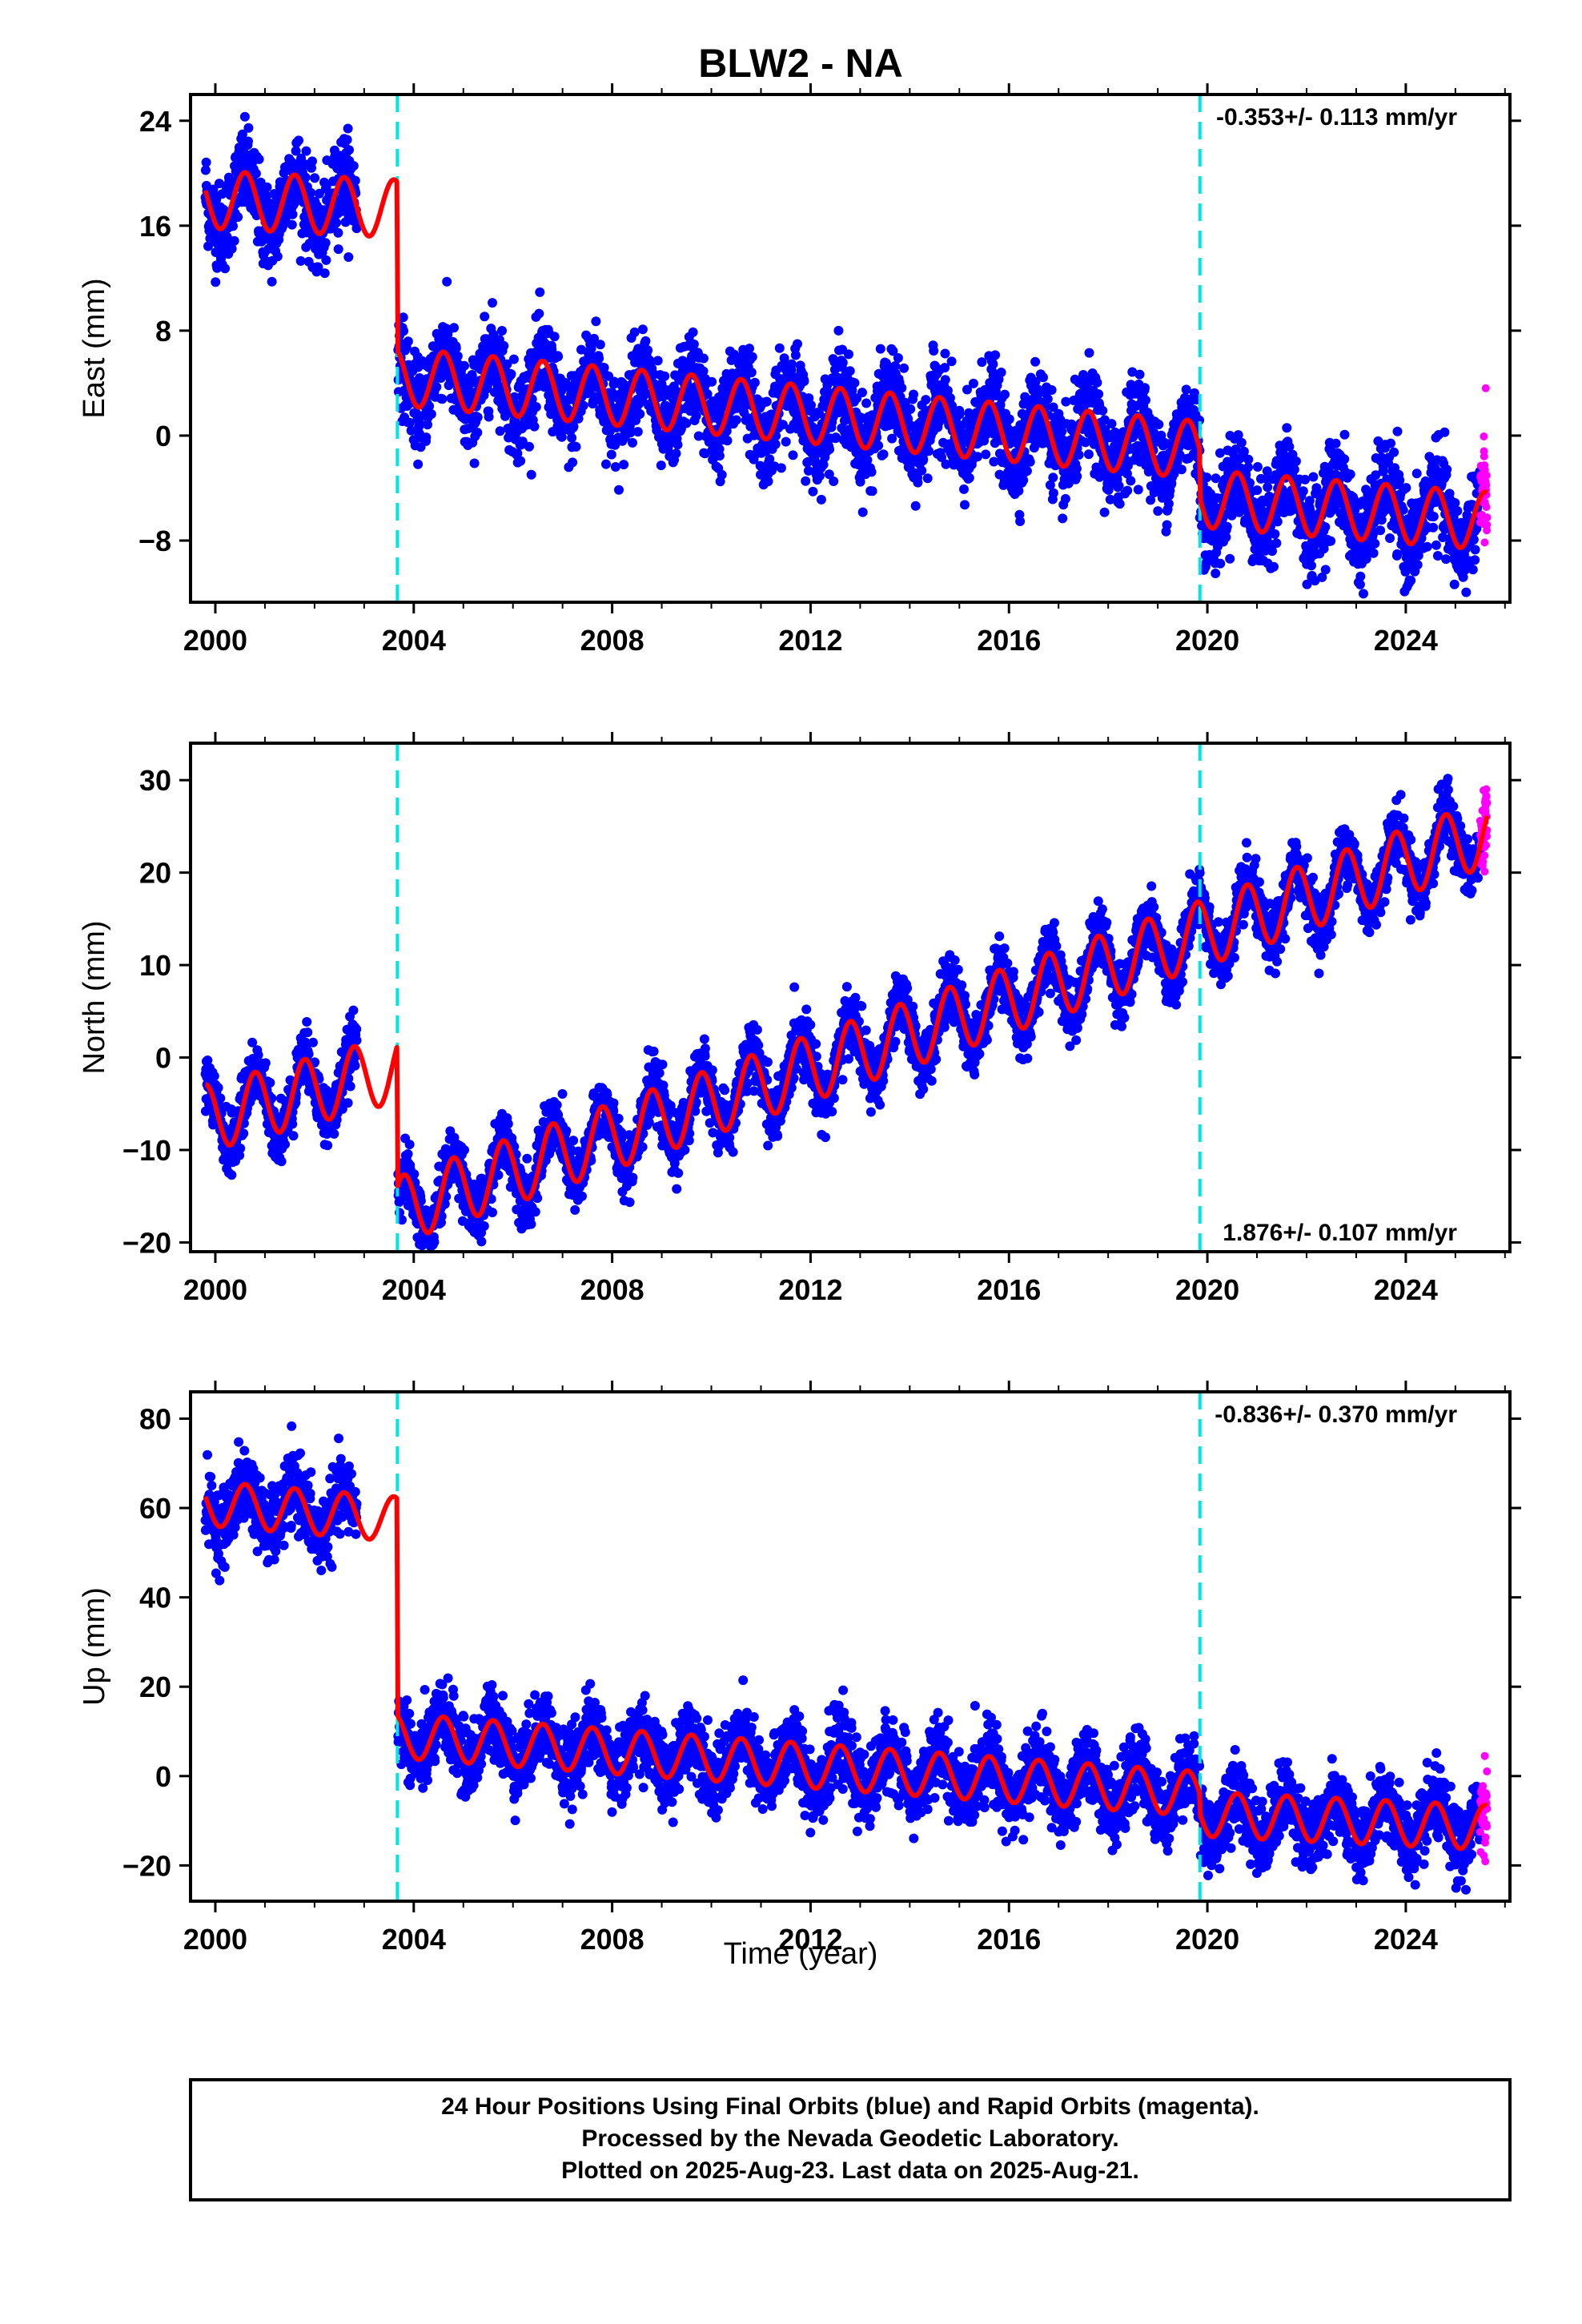 This screenshot has height=2324, width=1582. Describe the element at coordinates (155, 226) in the screenshot. I see `y-tick-label: 16` at that location.